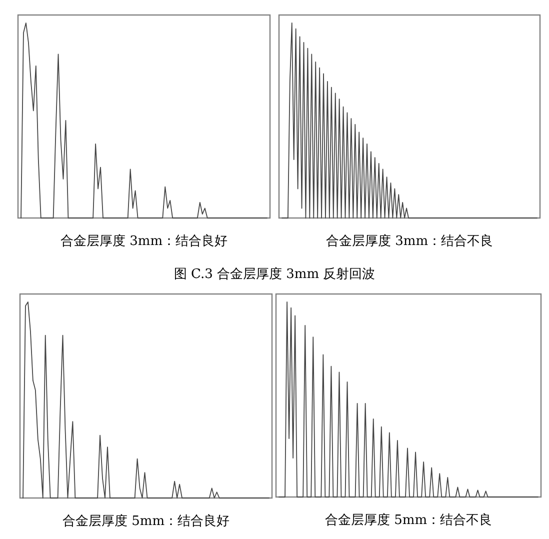  Describe the element at coordinates (275, 274) in the screenshot. I see `text: 图 C.3 合金层厚度 3mm 反射回波` at that location.